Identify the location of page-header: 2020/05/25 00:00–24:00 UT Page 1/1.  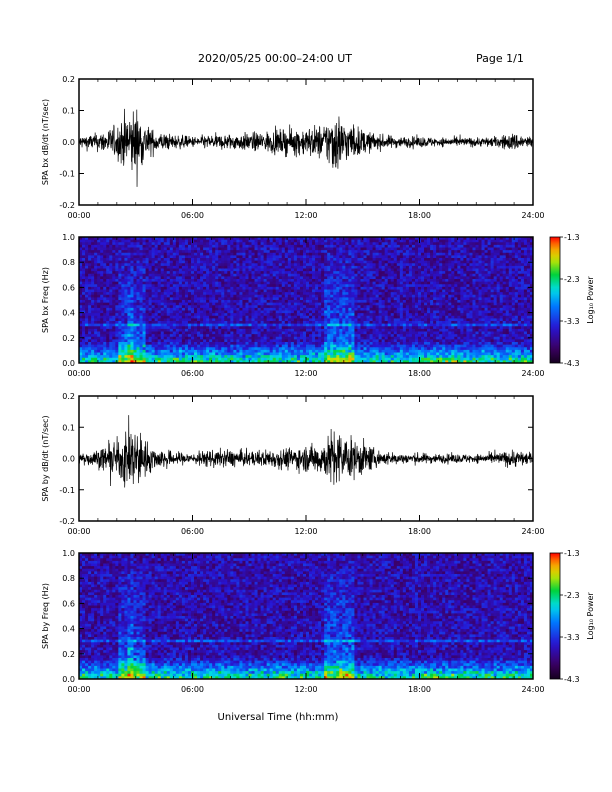
(306, 60).